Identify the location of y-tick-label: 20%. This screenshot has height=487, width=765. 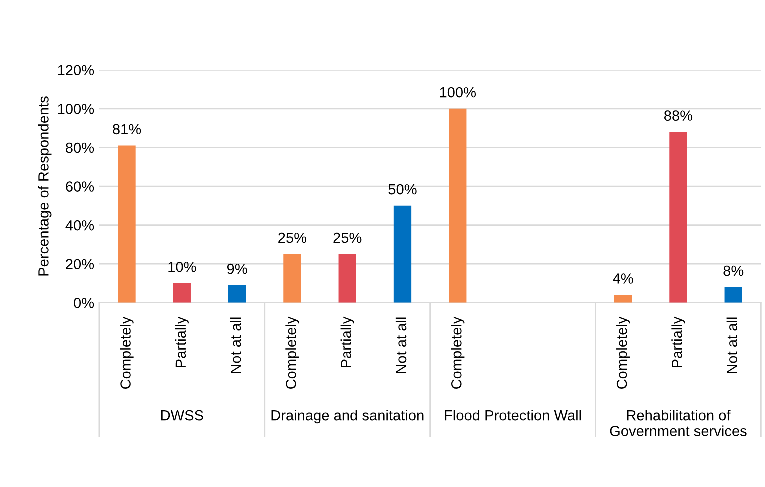
(80, 264).